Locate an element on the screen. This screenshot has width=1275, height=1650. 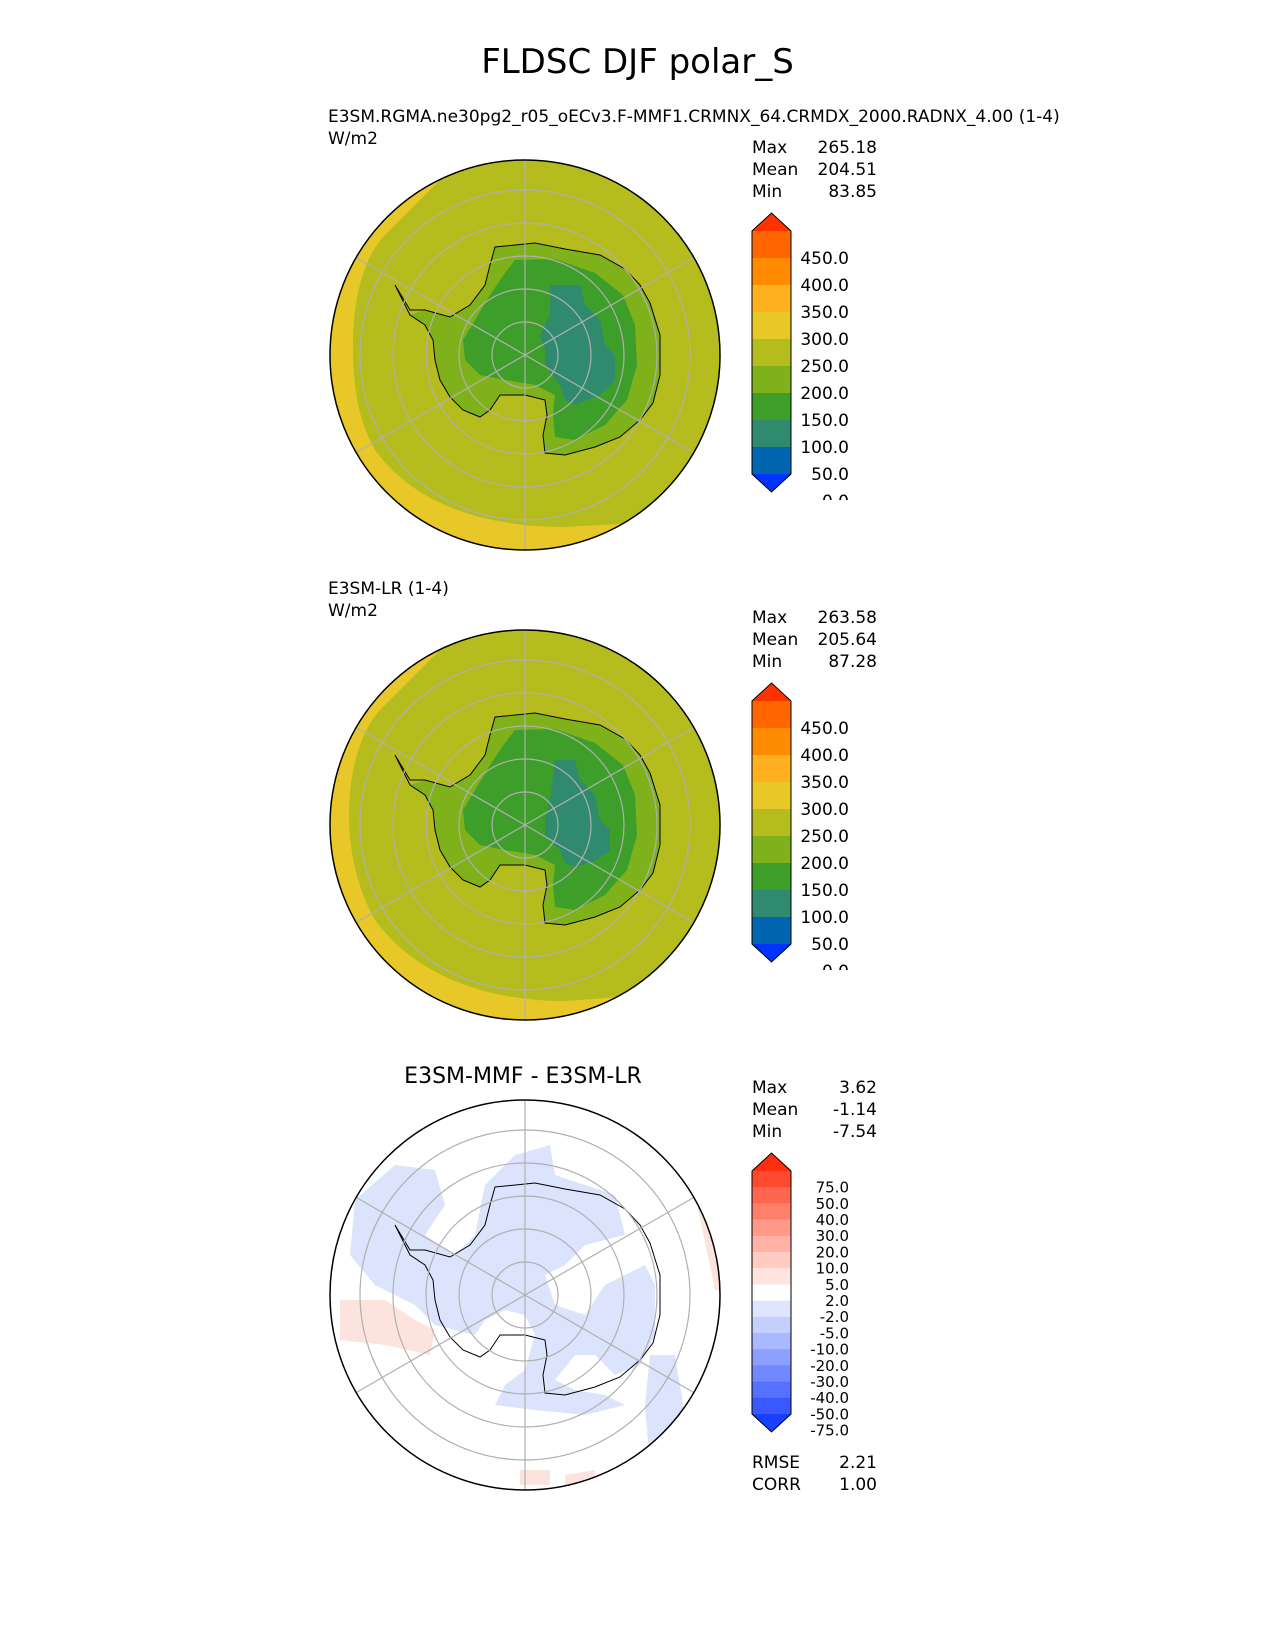
colorbar-segments is located at coordinates (771, 352).